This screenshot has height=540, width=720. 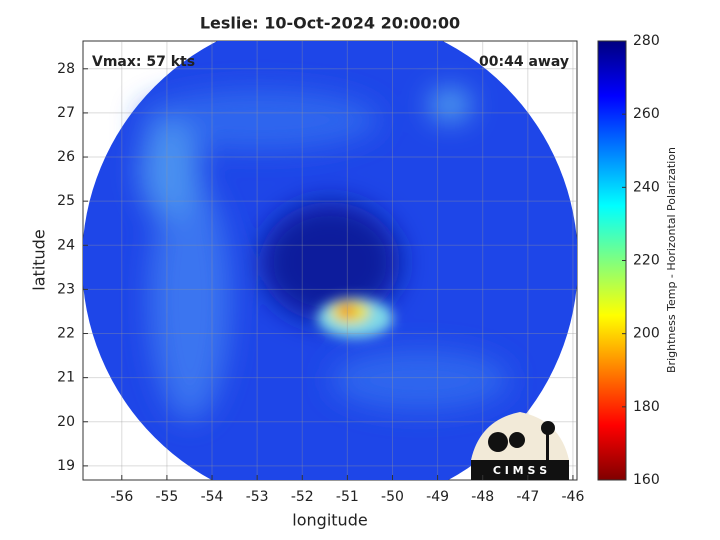 What do you see at coordinates (437, 497) in the screenshot?
I see `x-tick-label: -49` at bounding box center [437, 497].